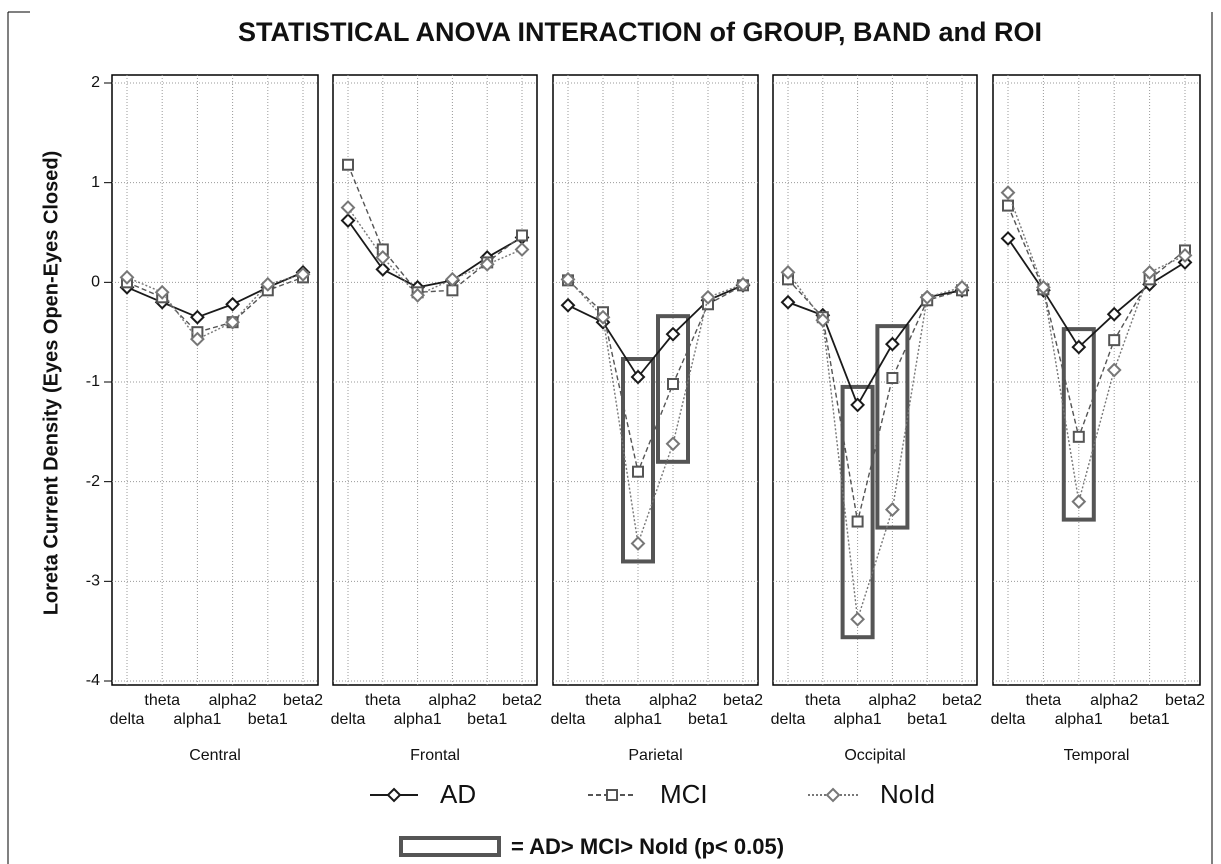 The height and width of the screenshot is (864, 1221). I want to click on panel-label: Central, so click(215, 755).